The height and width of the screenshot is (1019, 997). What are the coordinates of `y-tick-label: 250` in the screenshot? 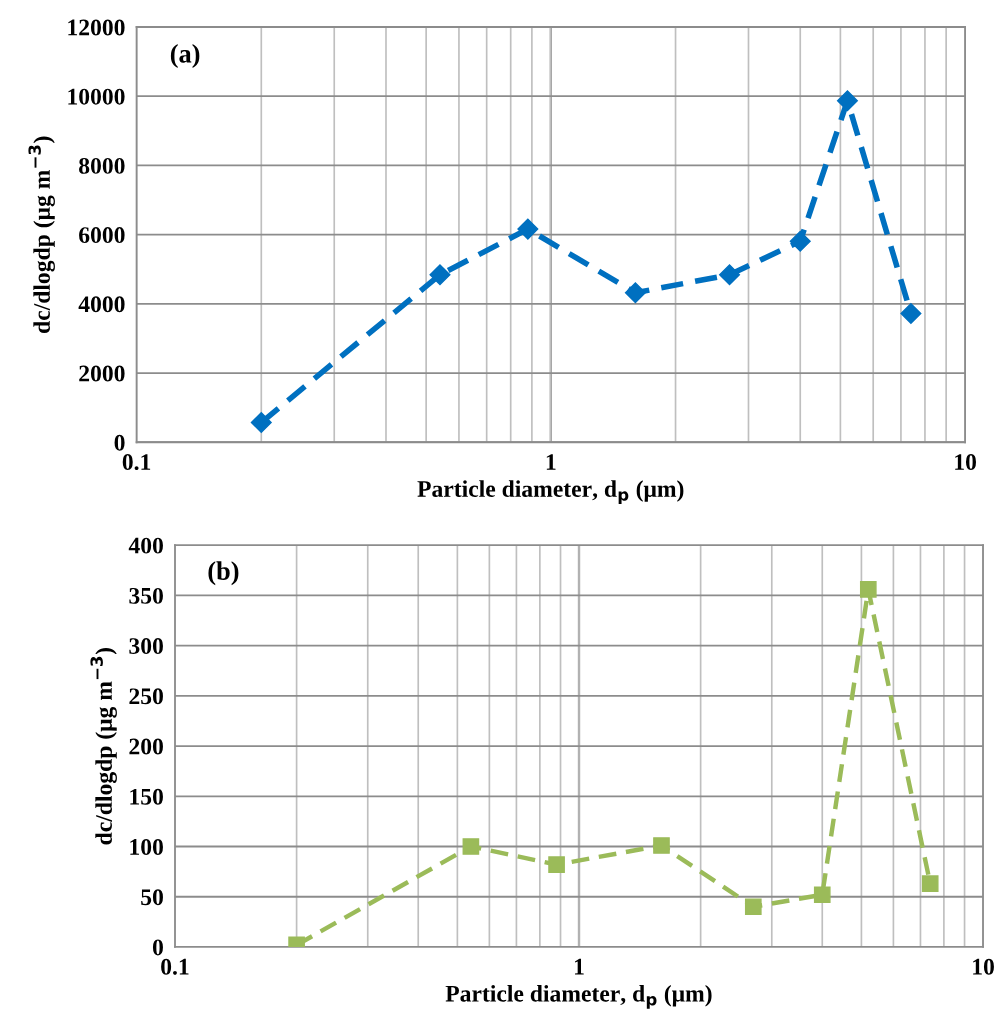 It's located at (146, 696).